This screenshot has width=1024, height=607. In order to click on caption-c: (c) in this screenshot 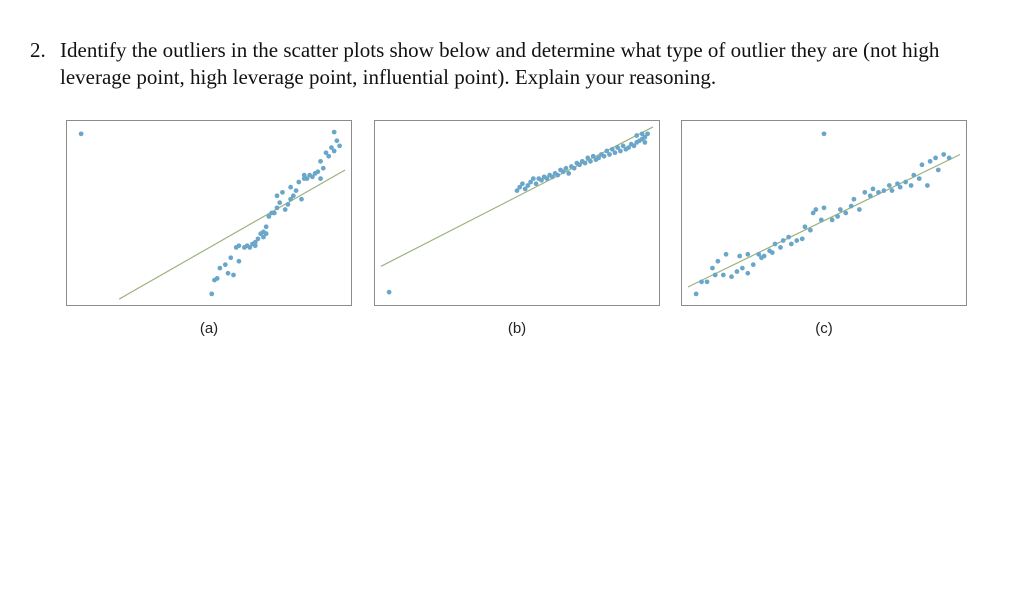, I will do `click(824, 328)`.